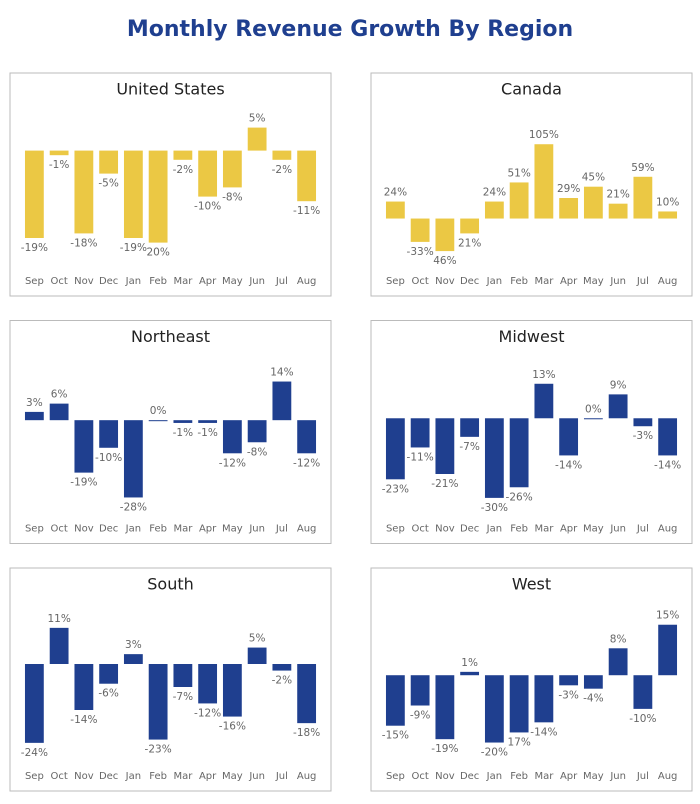  What do you see at coordinates (58, 619) in the screenshot?
I see `value-label: 11%` at bounding box center [58, 619].